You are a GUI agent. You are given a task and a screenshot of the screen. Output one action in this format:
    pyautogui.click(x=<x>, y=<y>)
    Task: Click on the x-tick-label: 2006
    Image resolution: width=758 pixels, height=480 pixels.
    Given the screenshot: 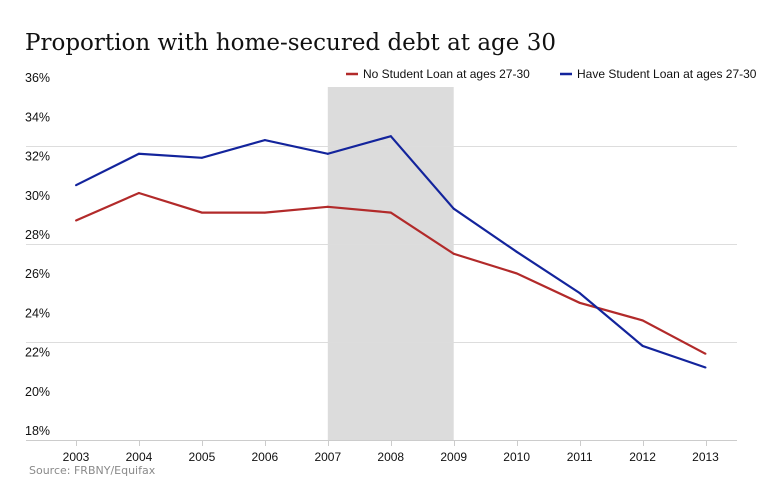 What is the action you would take?
    pyautogui.click(x=264, y=457)
    